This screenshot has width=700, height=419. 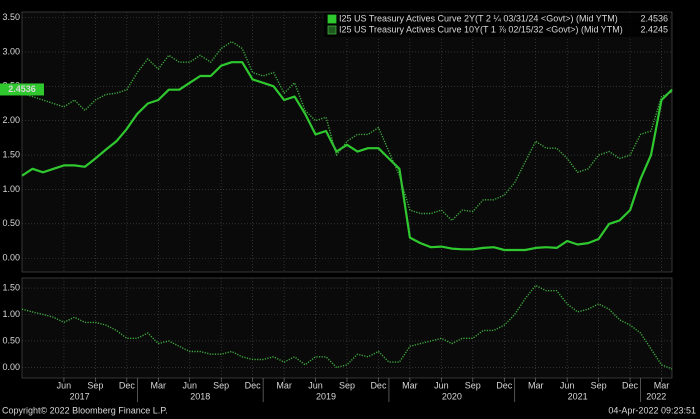 What do you see at coordinates (11, 17) in the screenshot?
I see `y-tick-label: 3.50` at bounding box center [11, 17].